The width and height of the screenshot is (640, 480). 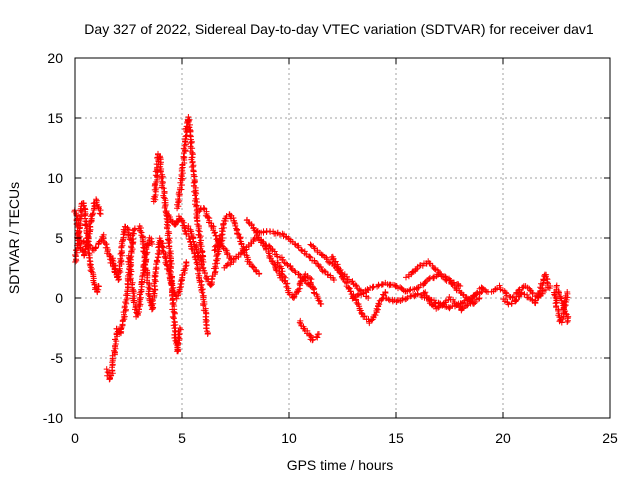 What do you see at coordinates (59, 298) in the screenshot?
I see `y-tick-label: 0` at bounding box center [59, 298].